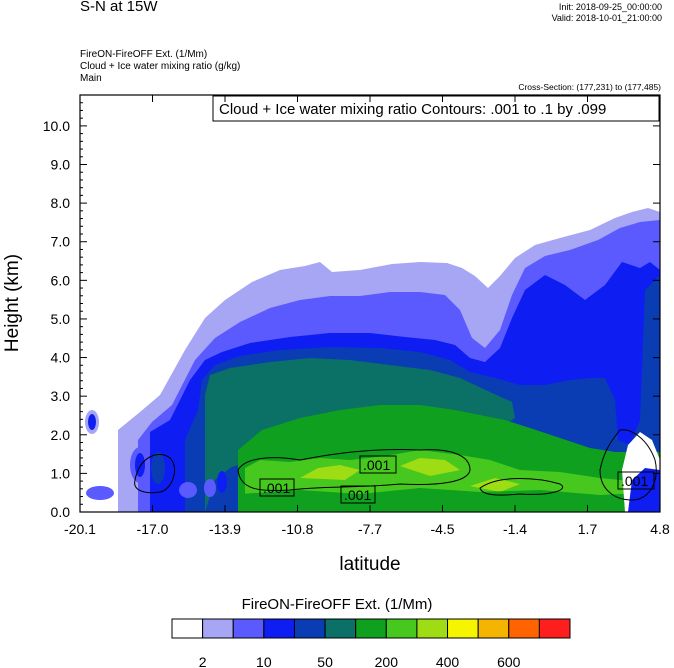 The width and height of the screenshot is (674, 668). Describe the element at coordinates (588, 529) in the screenshot. I see `x-tick-label: 1.7` at that location.